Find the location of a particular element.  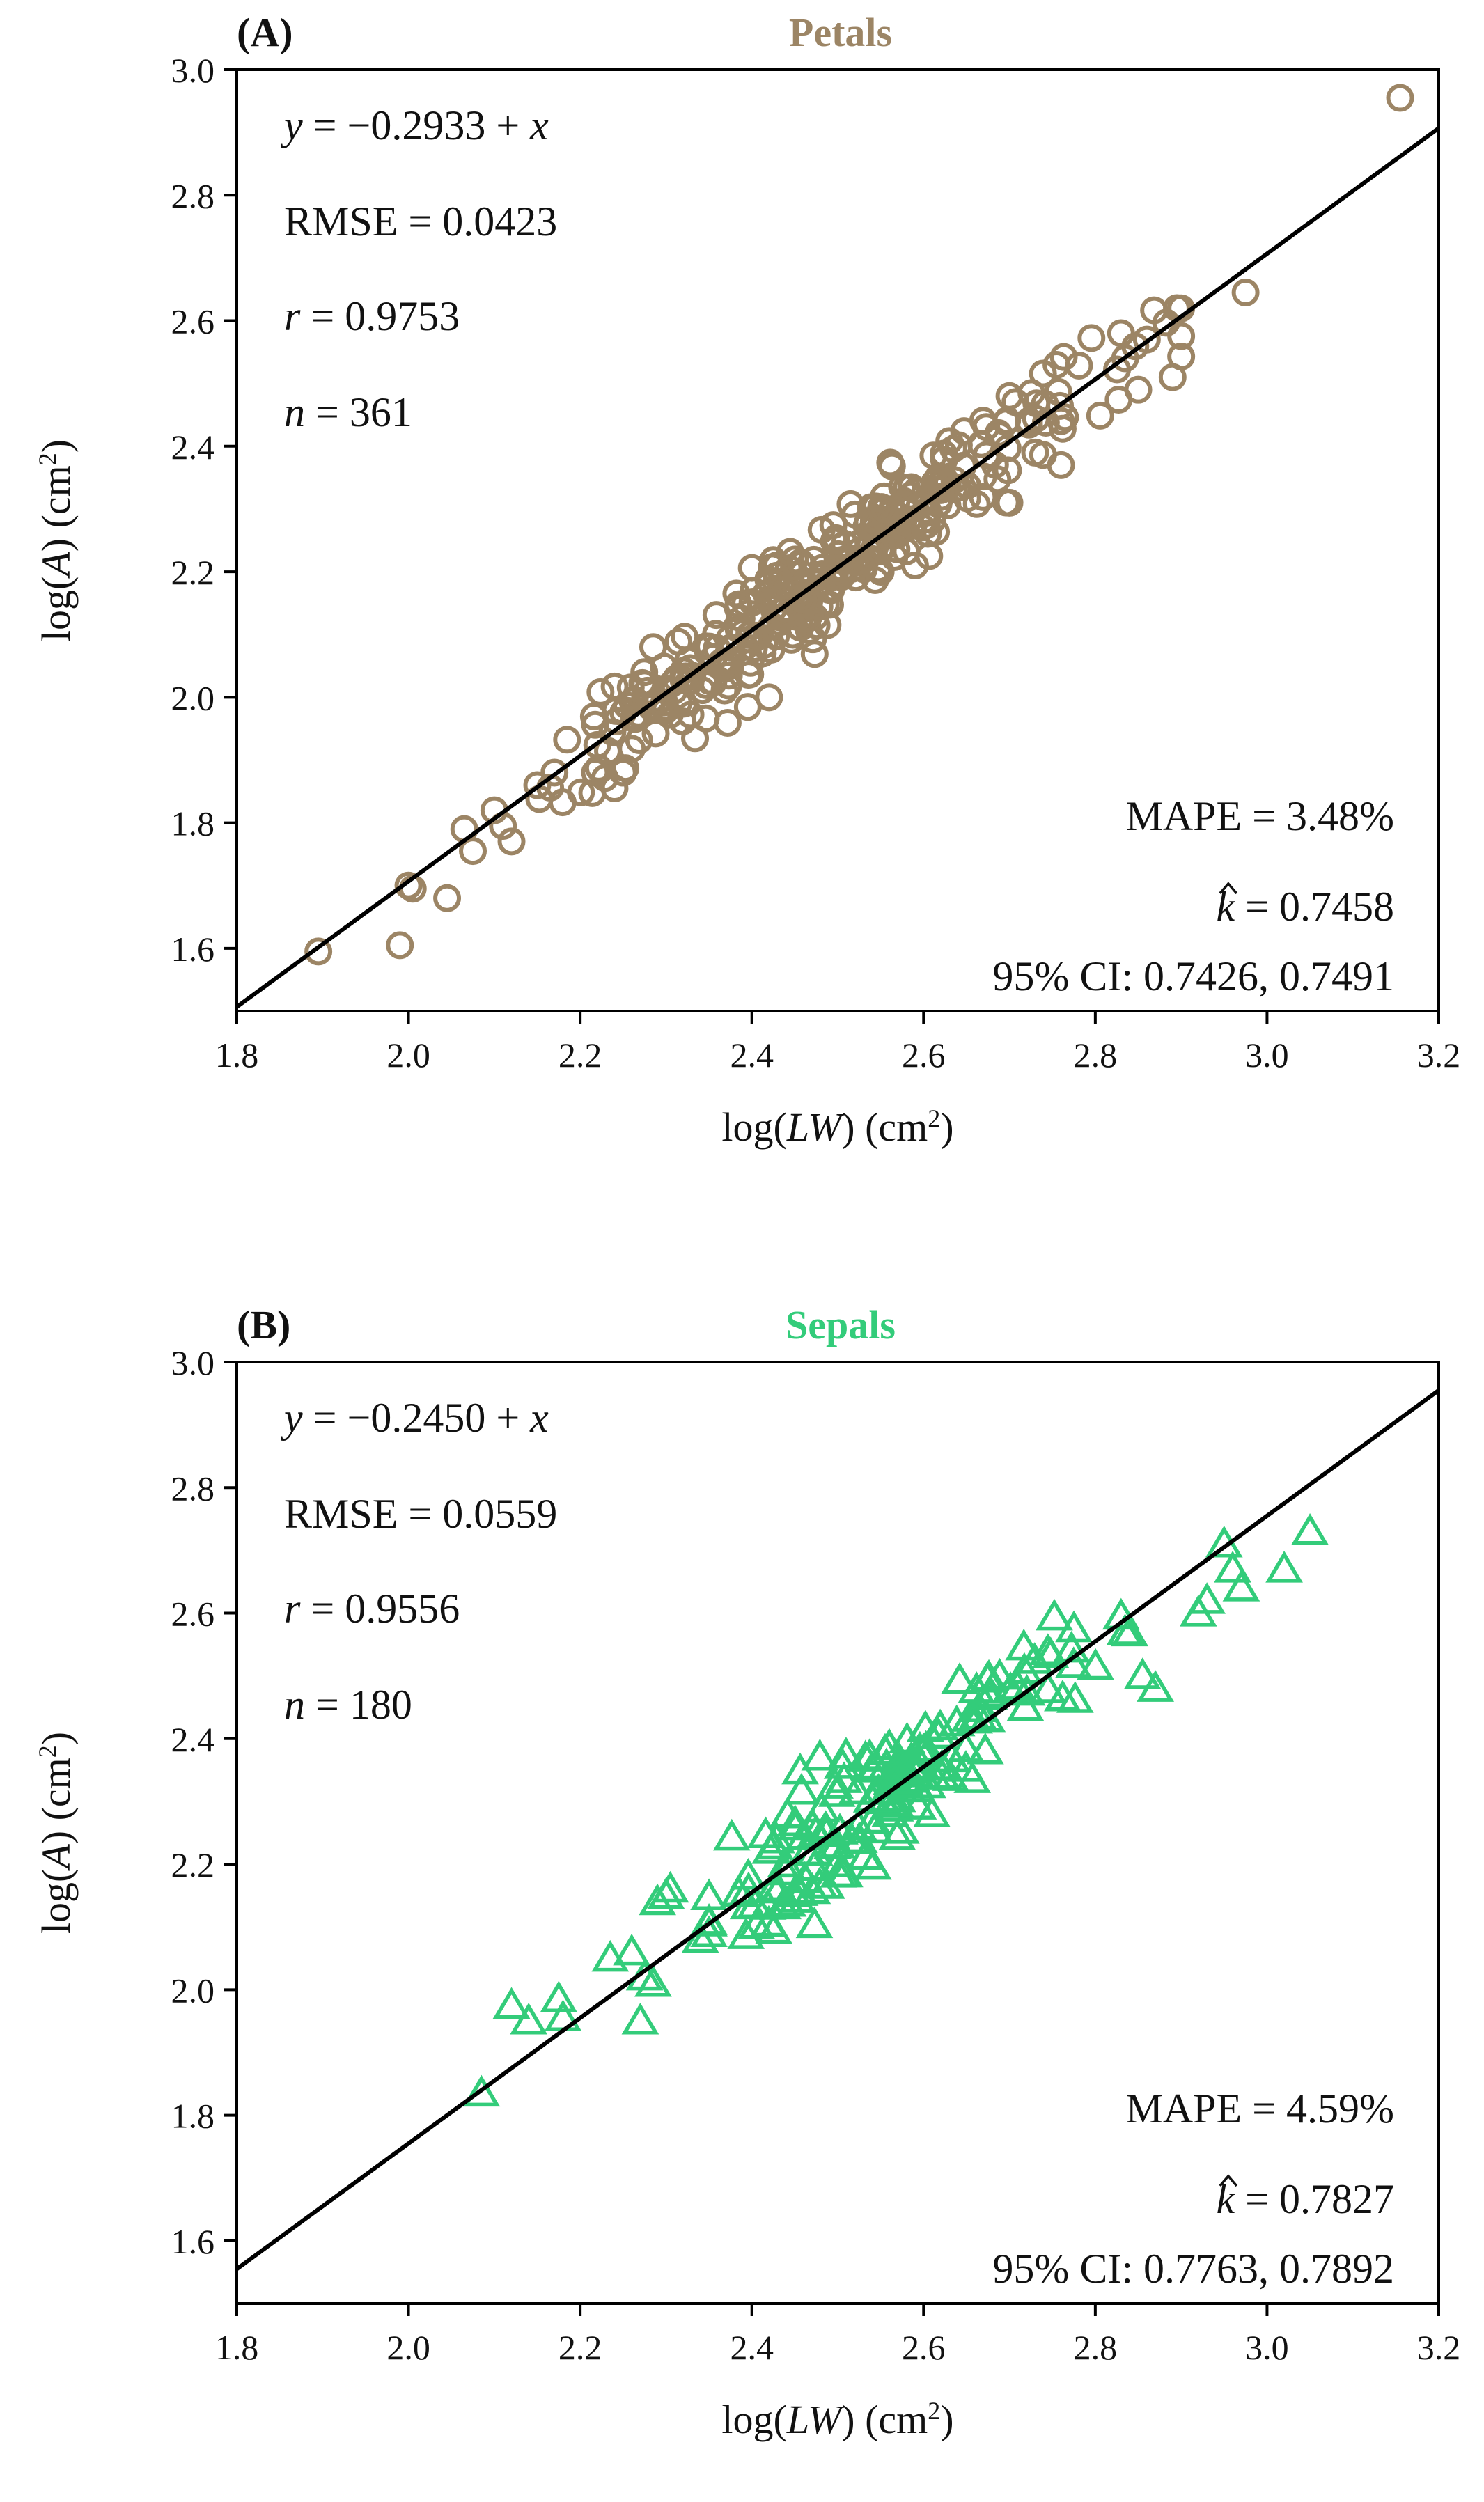

stat-annotation: r = 0.9753 is located at coordinates (372, 316).